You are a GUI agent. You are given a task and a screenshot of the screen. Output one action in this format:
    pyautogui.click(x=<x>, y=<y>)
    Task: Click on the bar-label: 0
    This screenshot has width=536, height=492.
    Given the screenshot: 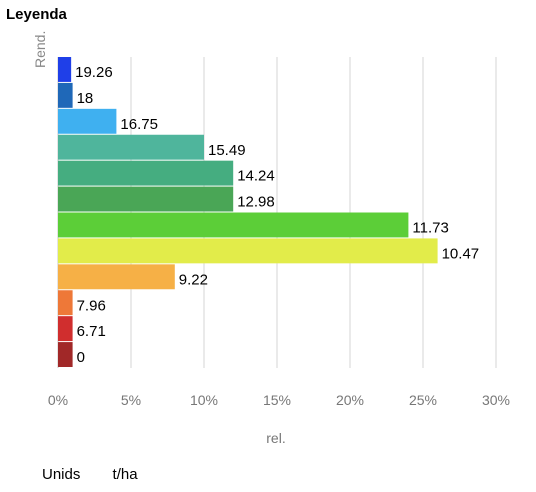 What is the action you would take?
    pyautogui.click(x=81, y=357)
    